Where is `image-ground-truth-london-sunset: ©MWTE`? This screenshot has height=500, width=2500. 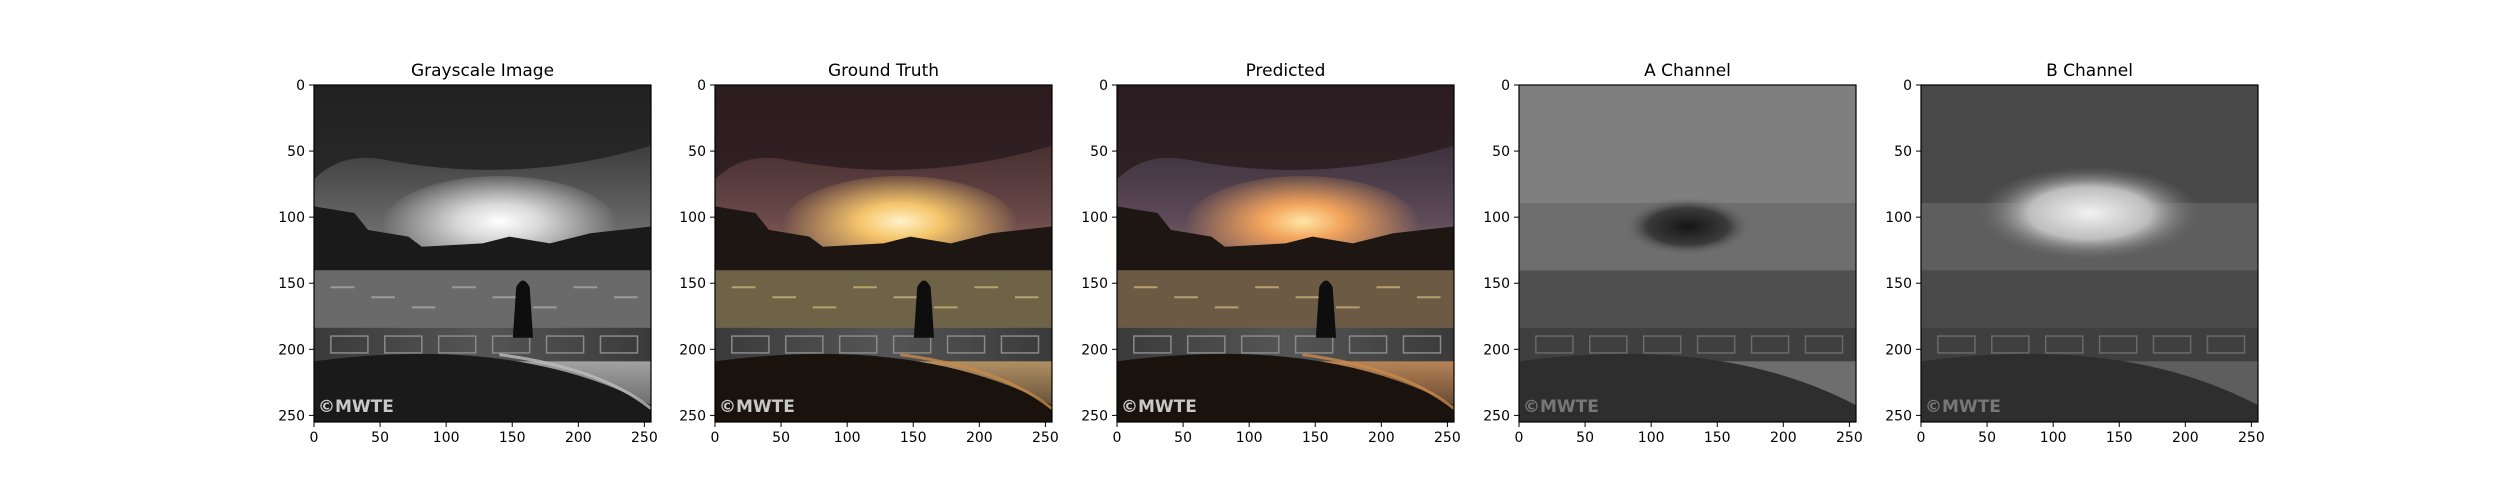 image-ground-truth-london-sunset: ©MWTE is located at coordinates (883, 253).